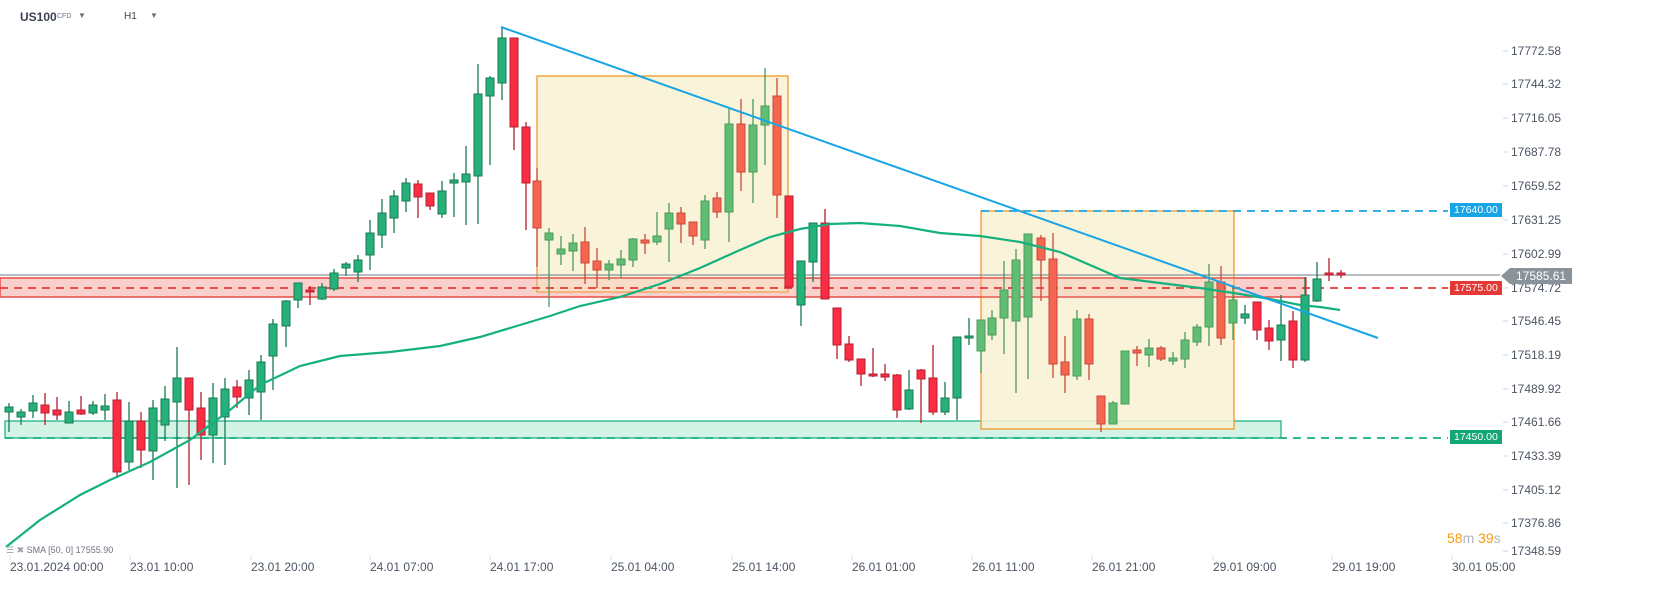 This screenshot has width=1653, height=614. What do you see at coordinates (1476, 437) in the screenshot?
I see `support-green-price-tag: 17450.00` at bounding box center [1476, 437].